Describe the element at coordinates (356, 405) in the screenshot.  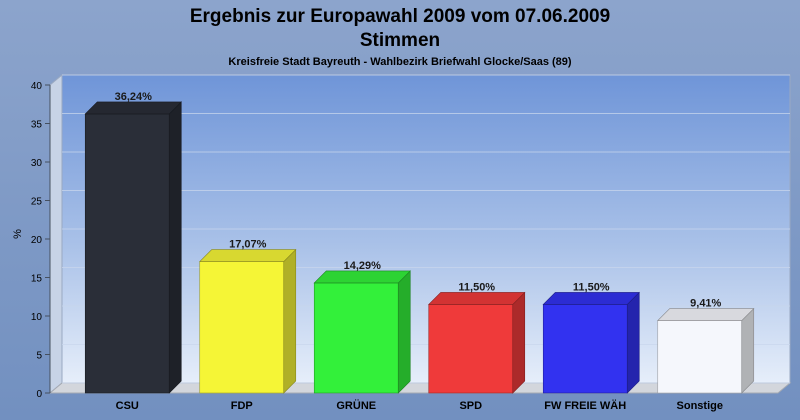
I see `x-tick-label: GRÜNE` at that location.